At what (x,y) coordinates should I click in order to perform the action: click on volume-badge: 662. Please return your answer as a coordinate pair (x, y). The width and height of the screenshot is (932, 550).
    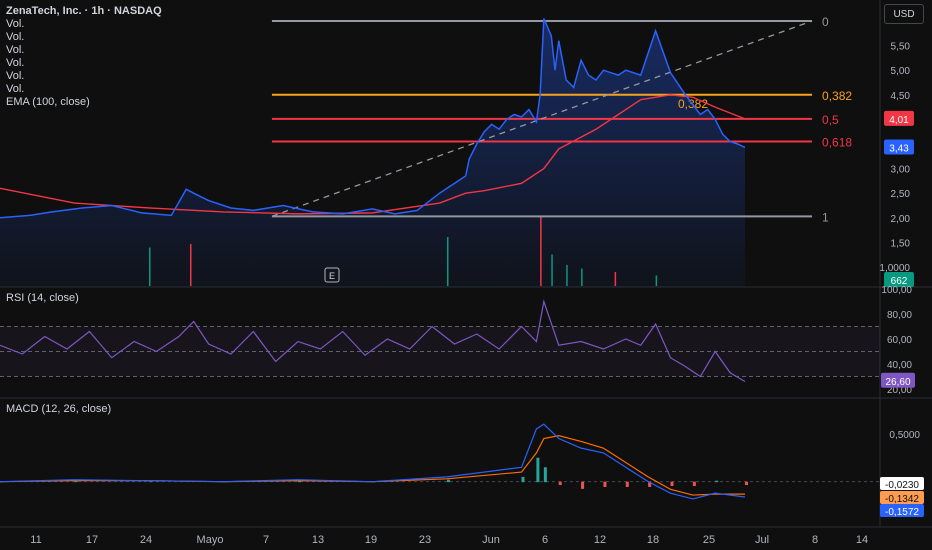
    Looking at the image, I should click on (899, 281).